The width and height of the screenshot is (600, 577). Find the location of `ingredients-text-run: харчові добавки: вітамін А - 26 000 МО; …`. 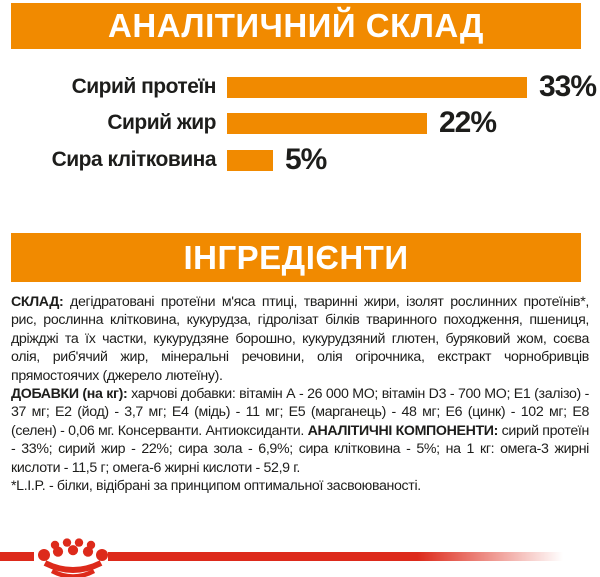

ingredients-text-run: харчові добавки: вітамін А - 26 000 МО; … is located at coordinates (300, 412).